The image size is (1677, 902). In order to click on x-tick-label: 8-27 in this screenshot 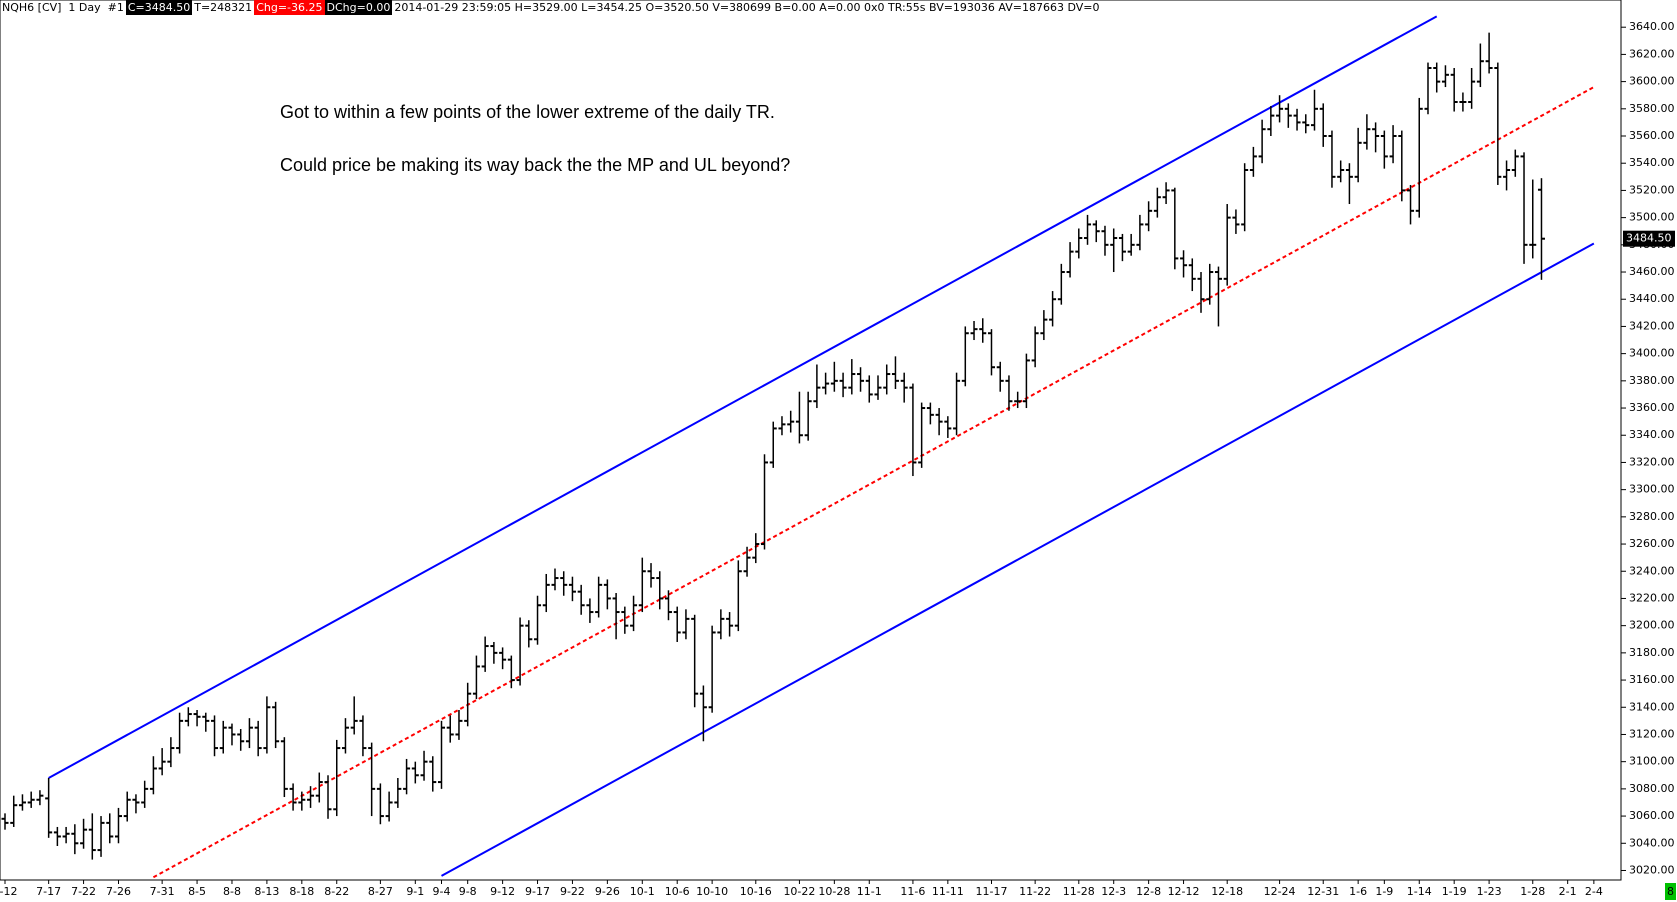, I will do `click(380, 891)`.